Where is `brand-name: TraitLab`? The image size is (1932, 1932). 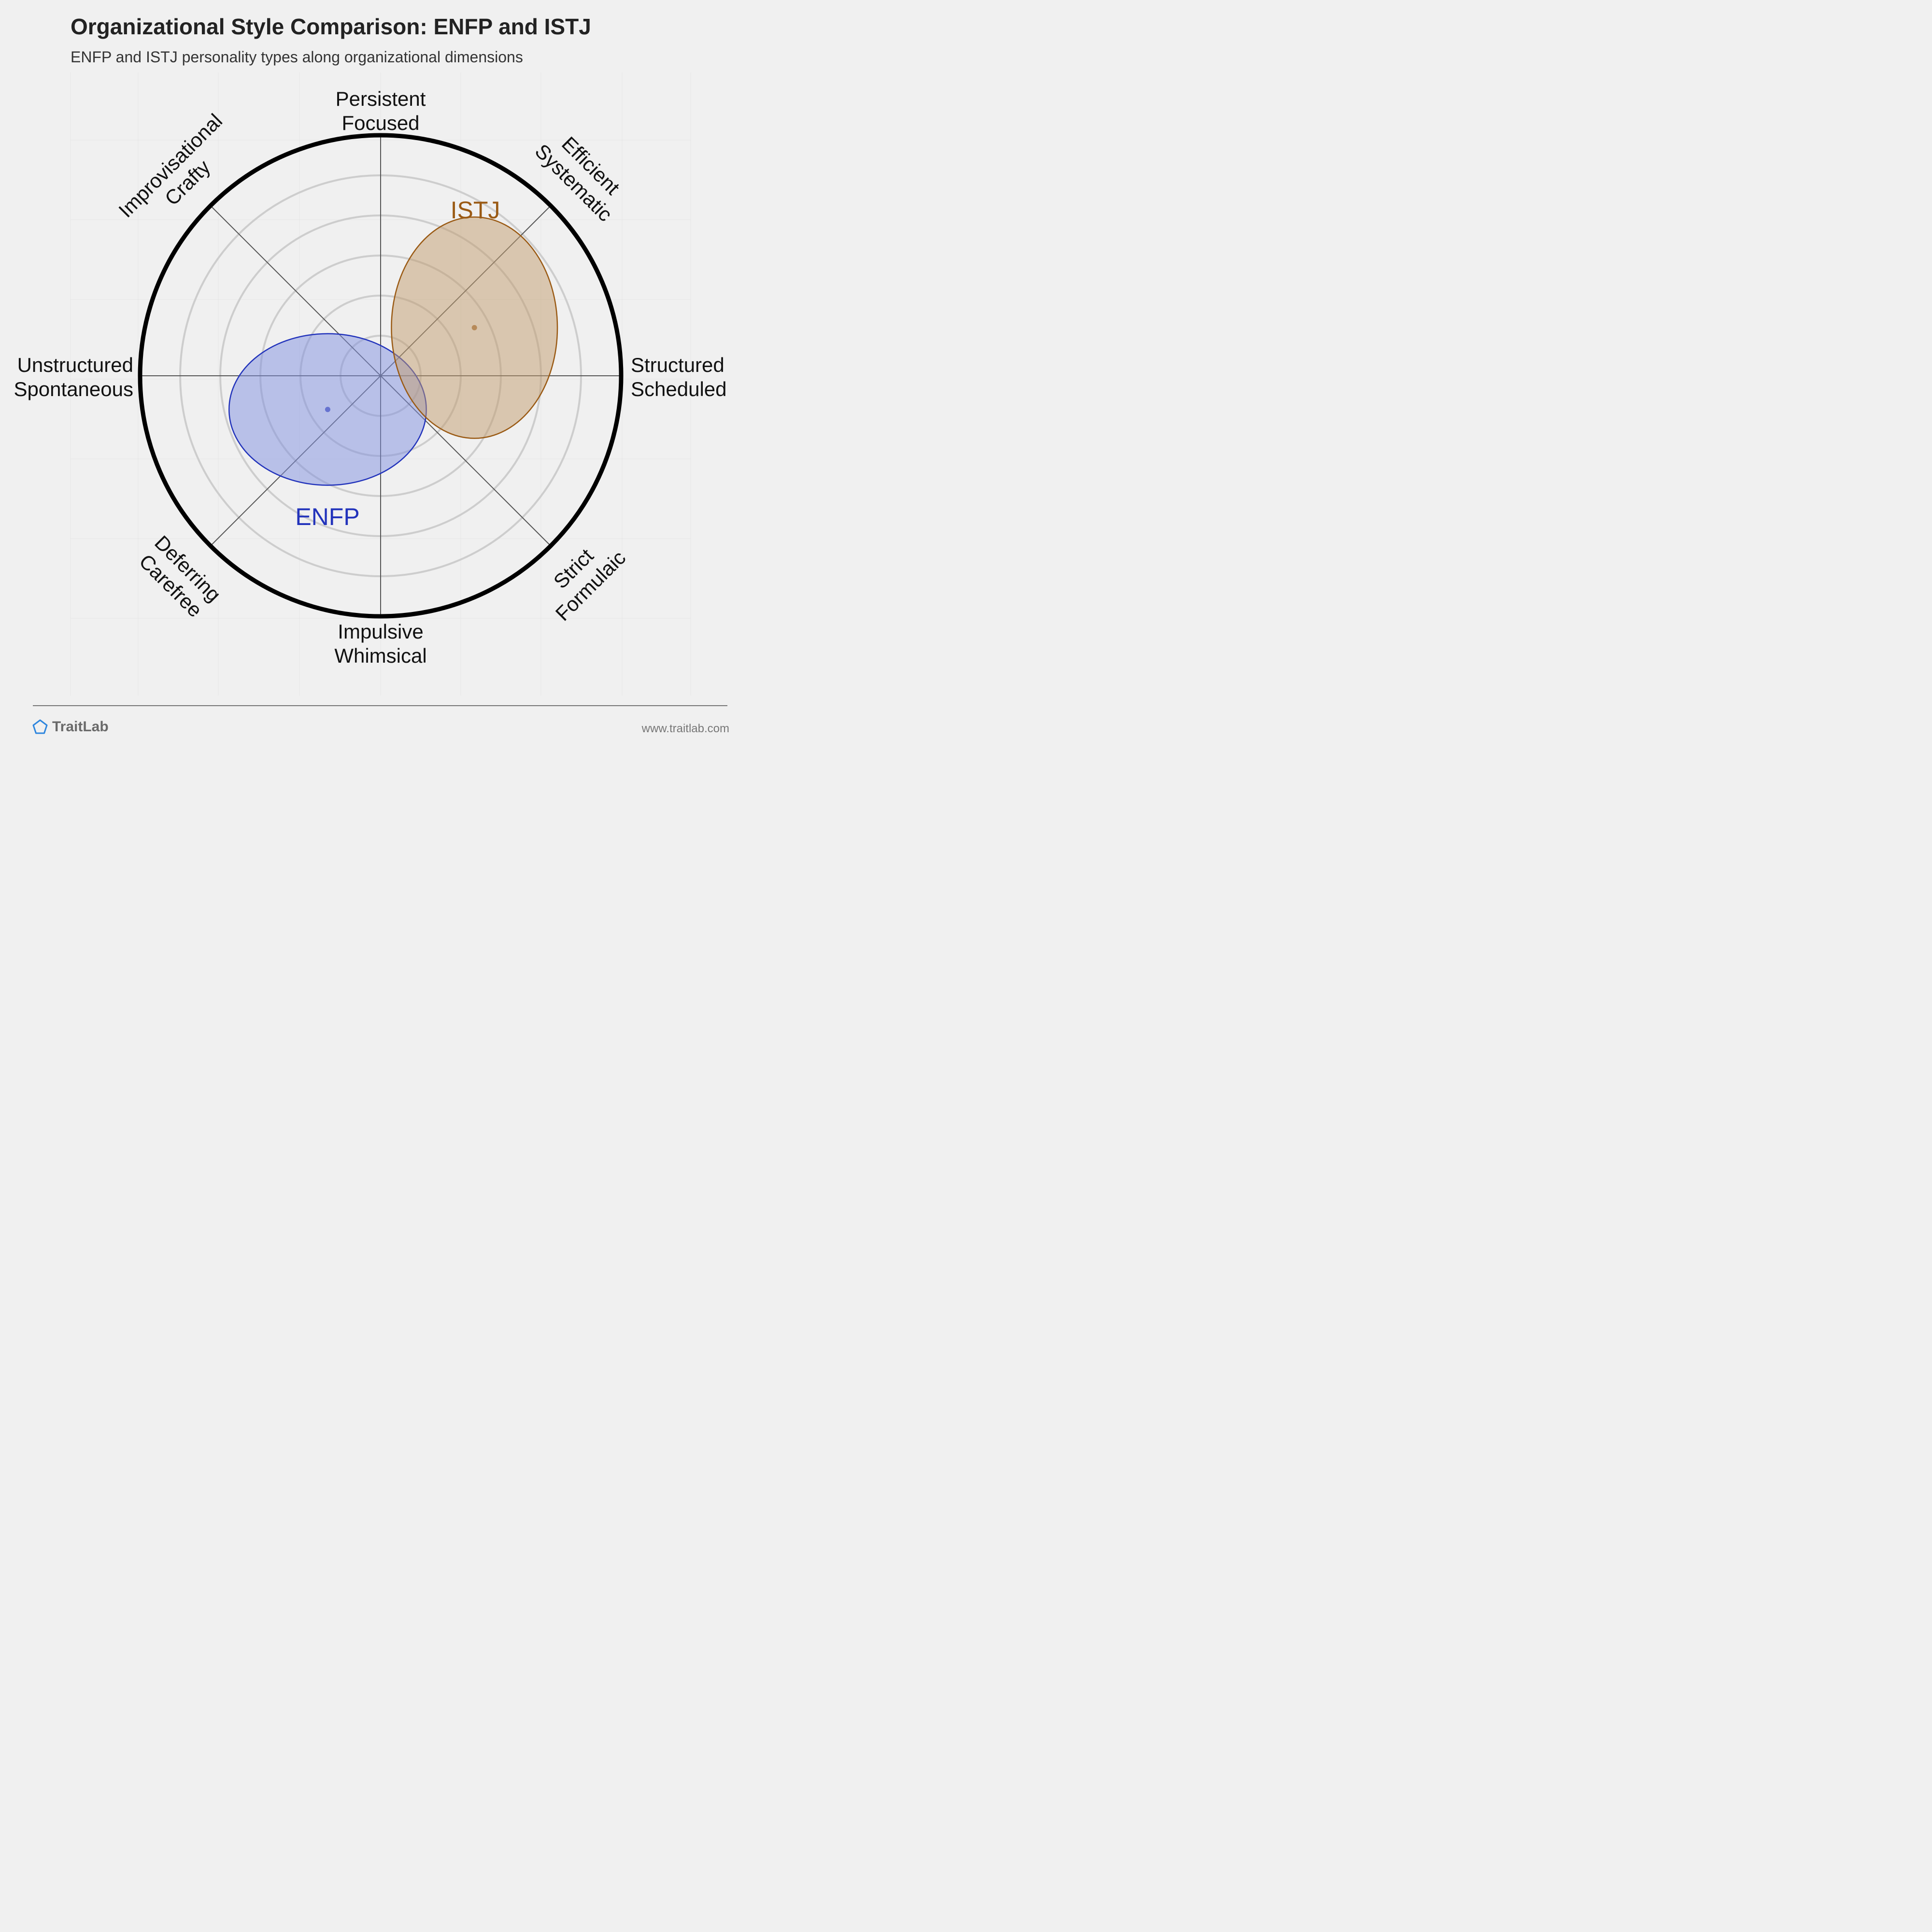
brand-name: TraitLab is located at coordinates (80, 727).